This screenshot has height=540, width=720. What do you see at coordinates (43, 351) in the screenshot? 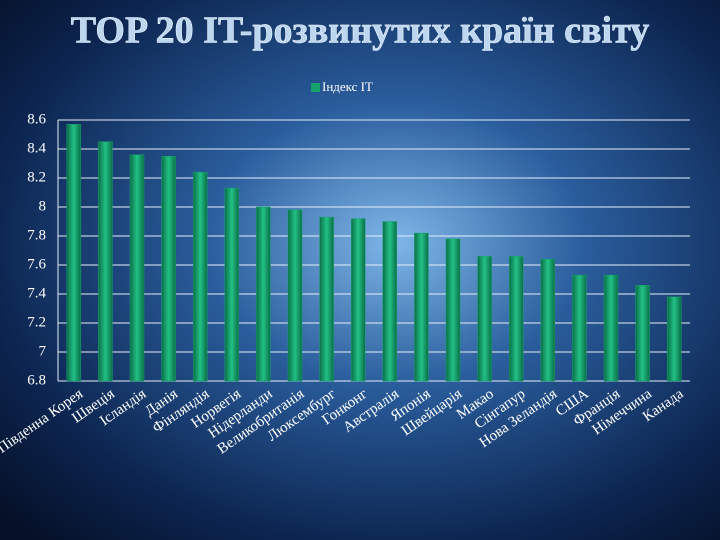
I see `y-tick-label: 7` at bounding box center [43, 351].